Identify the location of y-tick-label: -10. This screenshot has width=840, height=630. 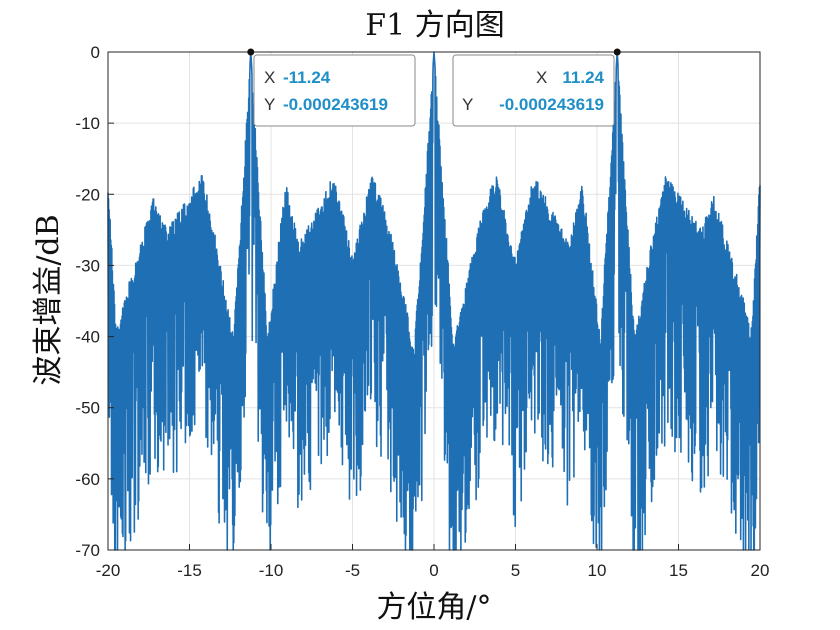
(87, 123).